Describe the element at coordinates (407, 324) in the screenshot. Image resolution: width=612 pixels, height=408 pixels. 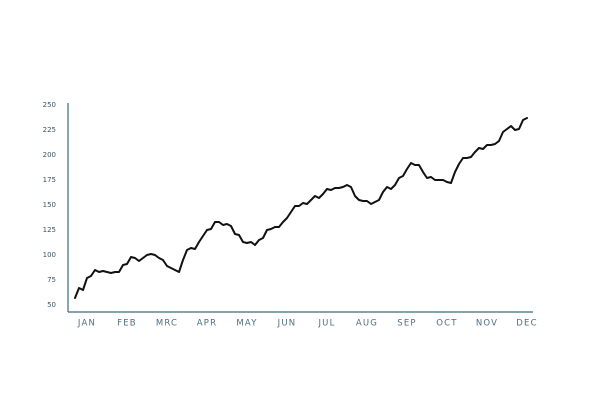
I see `x-tick-label: SEP` at that location.